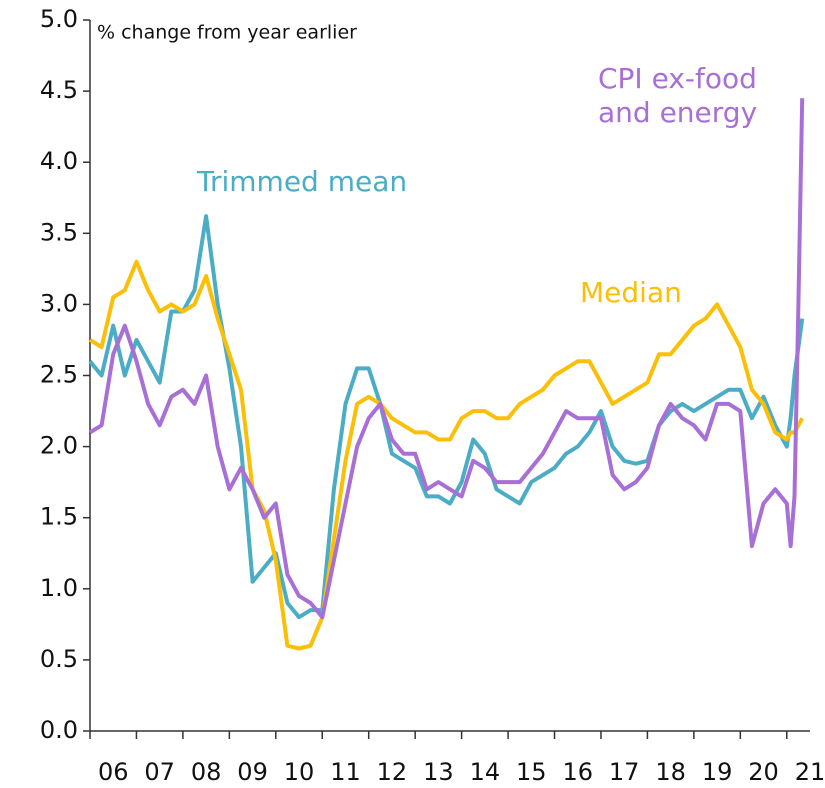 Image resolution: width=825 pixels, height=788 pixels. Describe the element at coordinates (59, 730) in the screenshot. I see `y-tick-label: 0.0` at that location.